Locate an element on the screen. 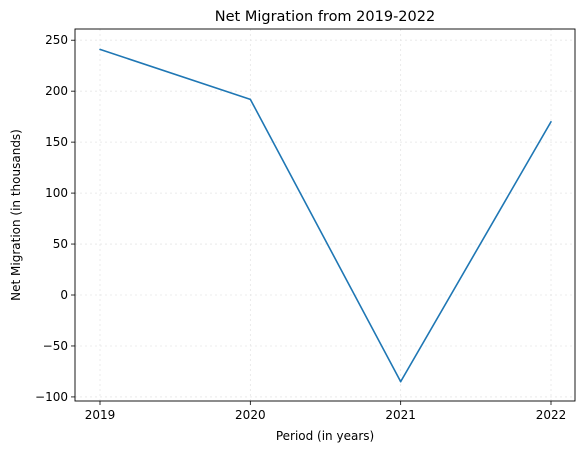  chart-title: Net Migration from 2019-2022 is located at coordinates (325, 17).